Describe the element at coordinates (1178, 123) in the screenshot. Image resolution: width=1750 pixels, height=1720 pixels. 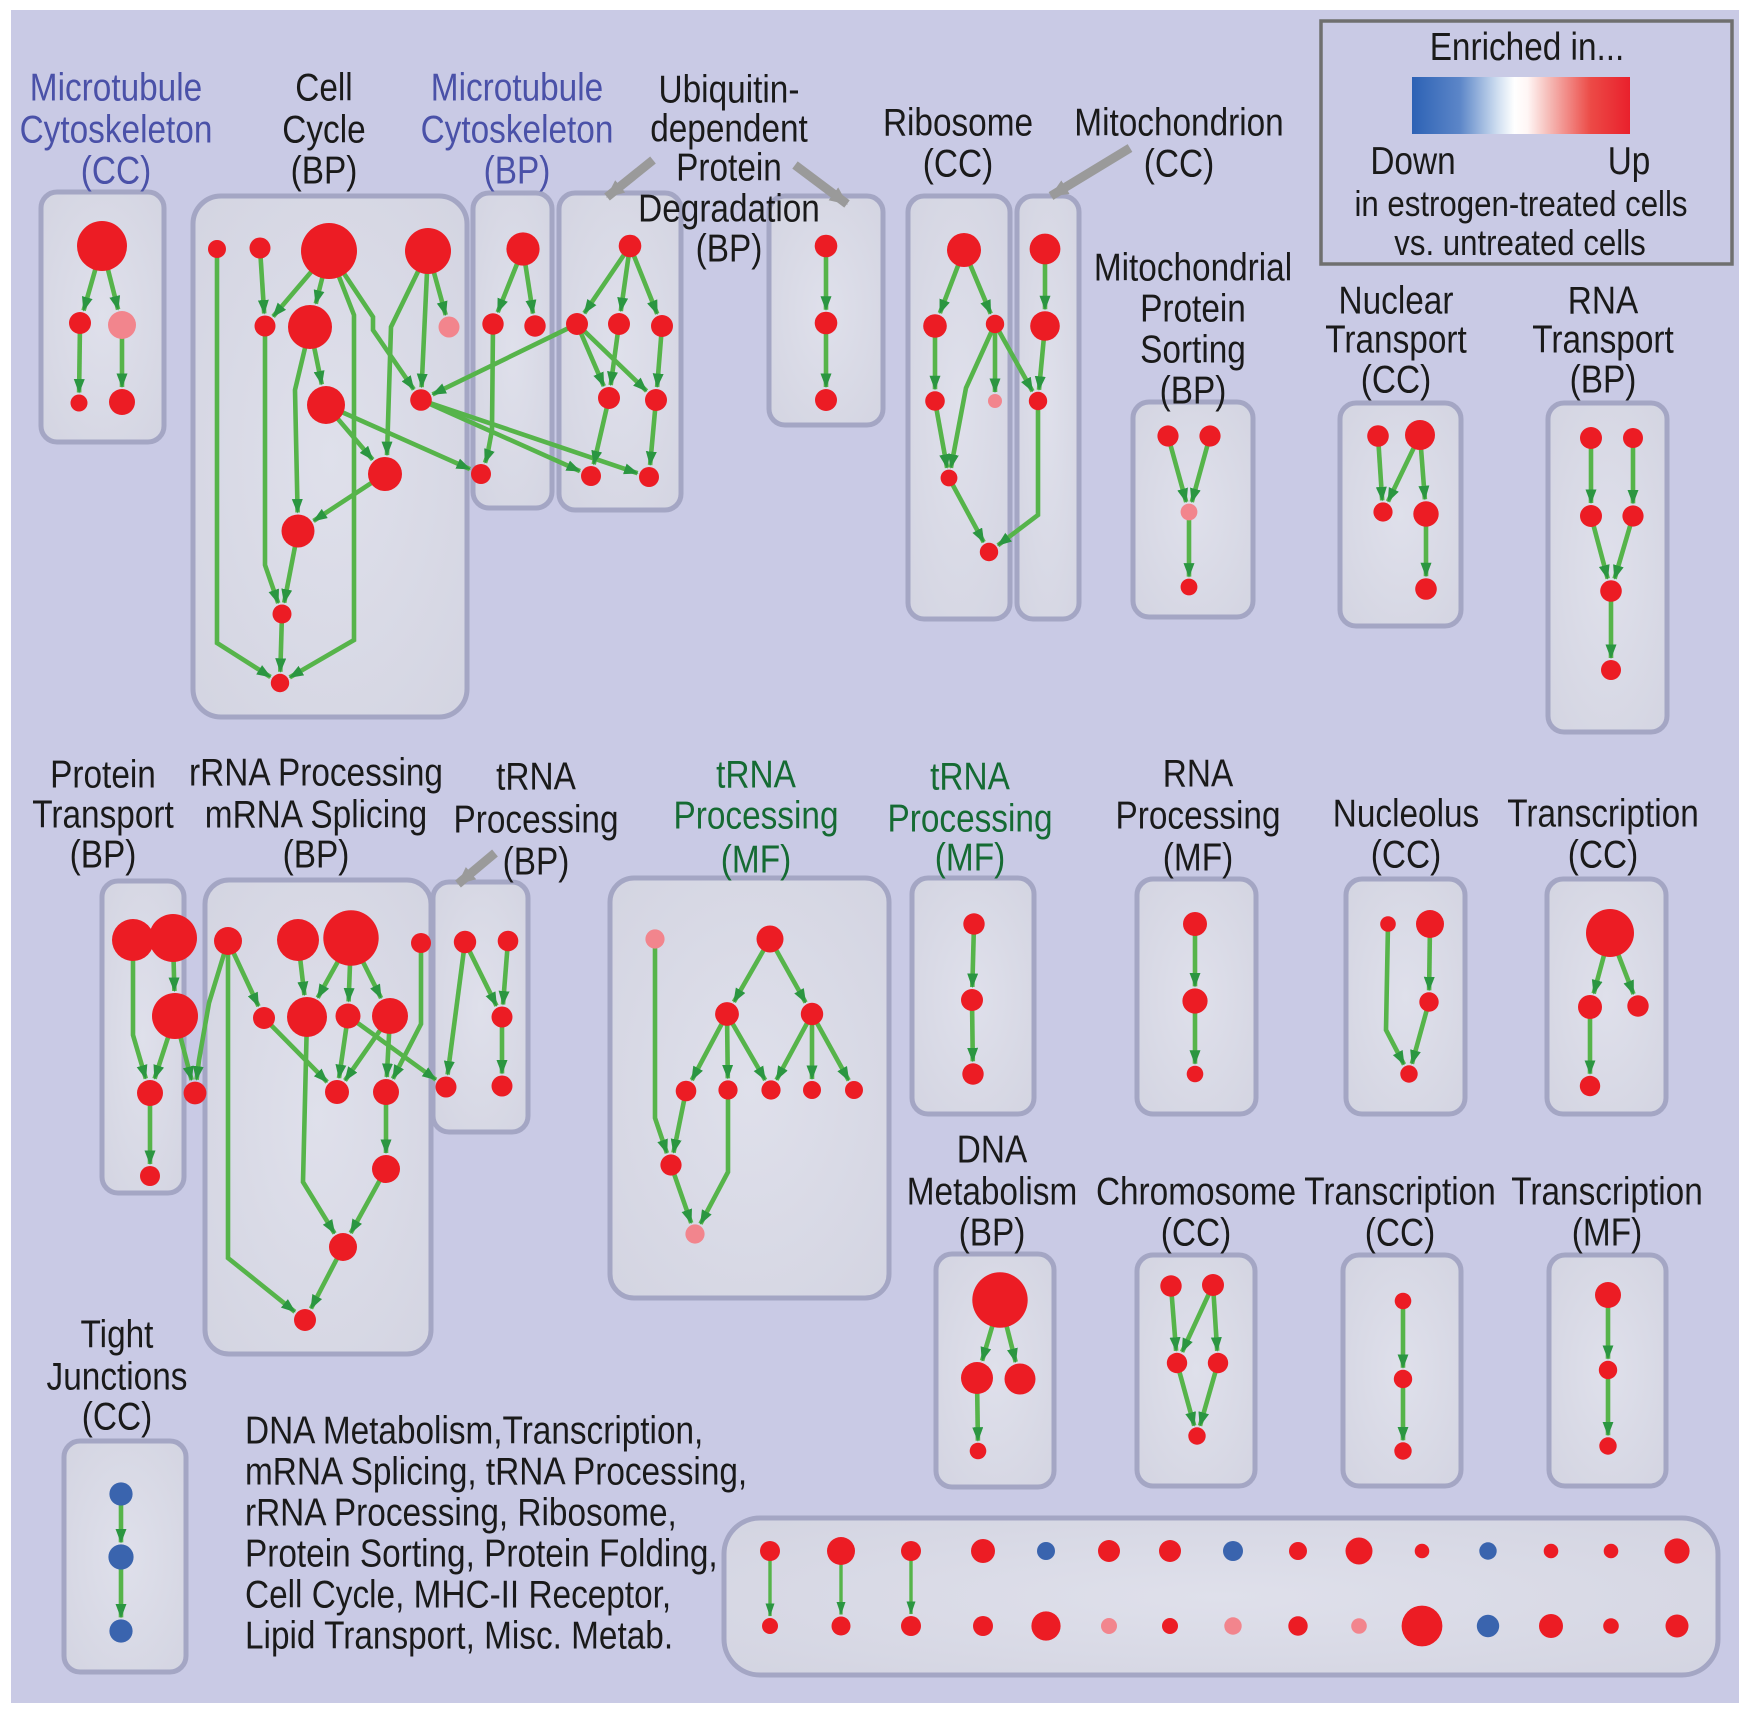
I see `svg-text: Mitochondrion` at that location.